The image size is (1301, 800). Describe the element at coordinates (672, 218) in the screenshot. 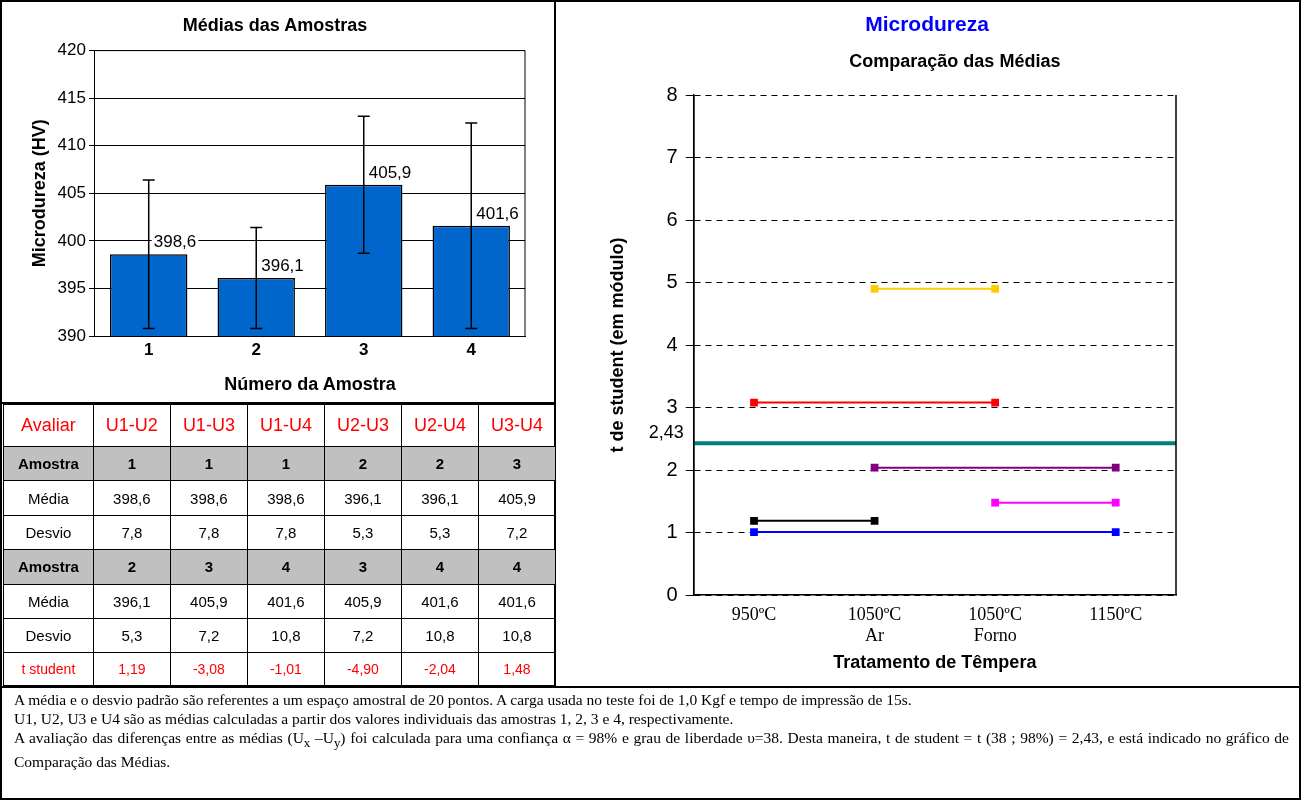

I see `y-tick-label: 6` at that location.